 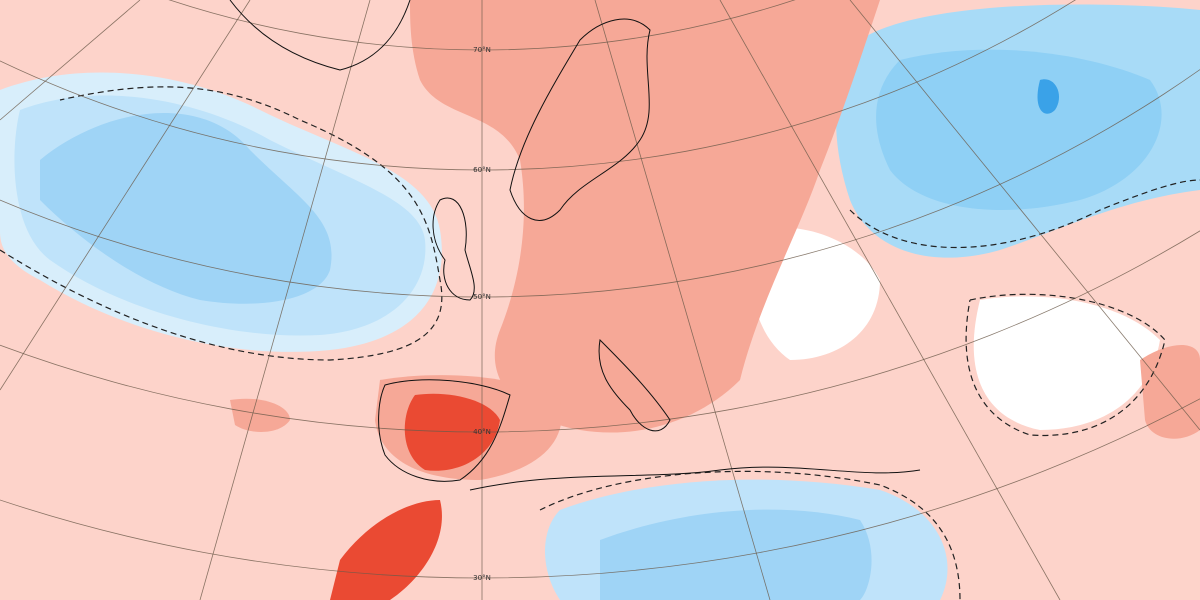 I want to click on atlantic-warm, so click(x=260, y=415).